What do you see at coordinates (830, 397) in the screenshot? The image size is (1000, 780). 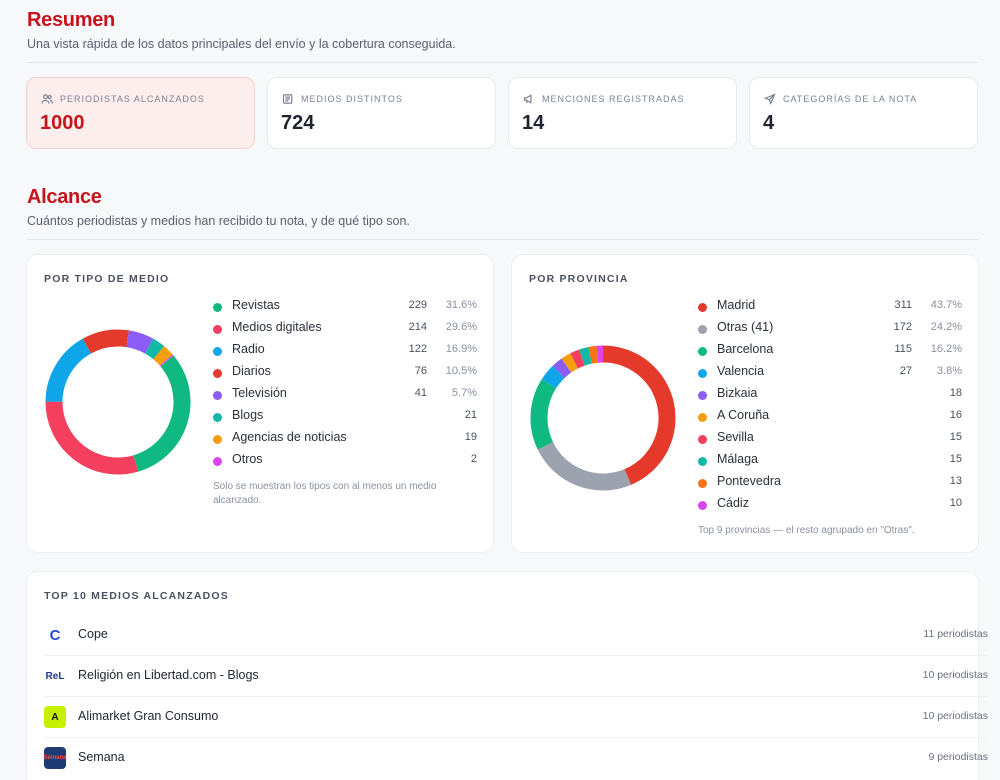 I see `legend-item: Bizkaia 18` at bounding box center [830, 397].